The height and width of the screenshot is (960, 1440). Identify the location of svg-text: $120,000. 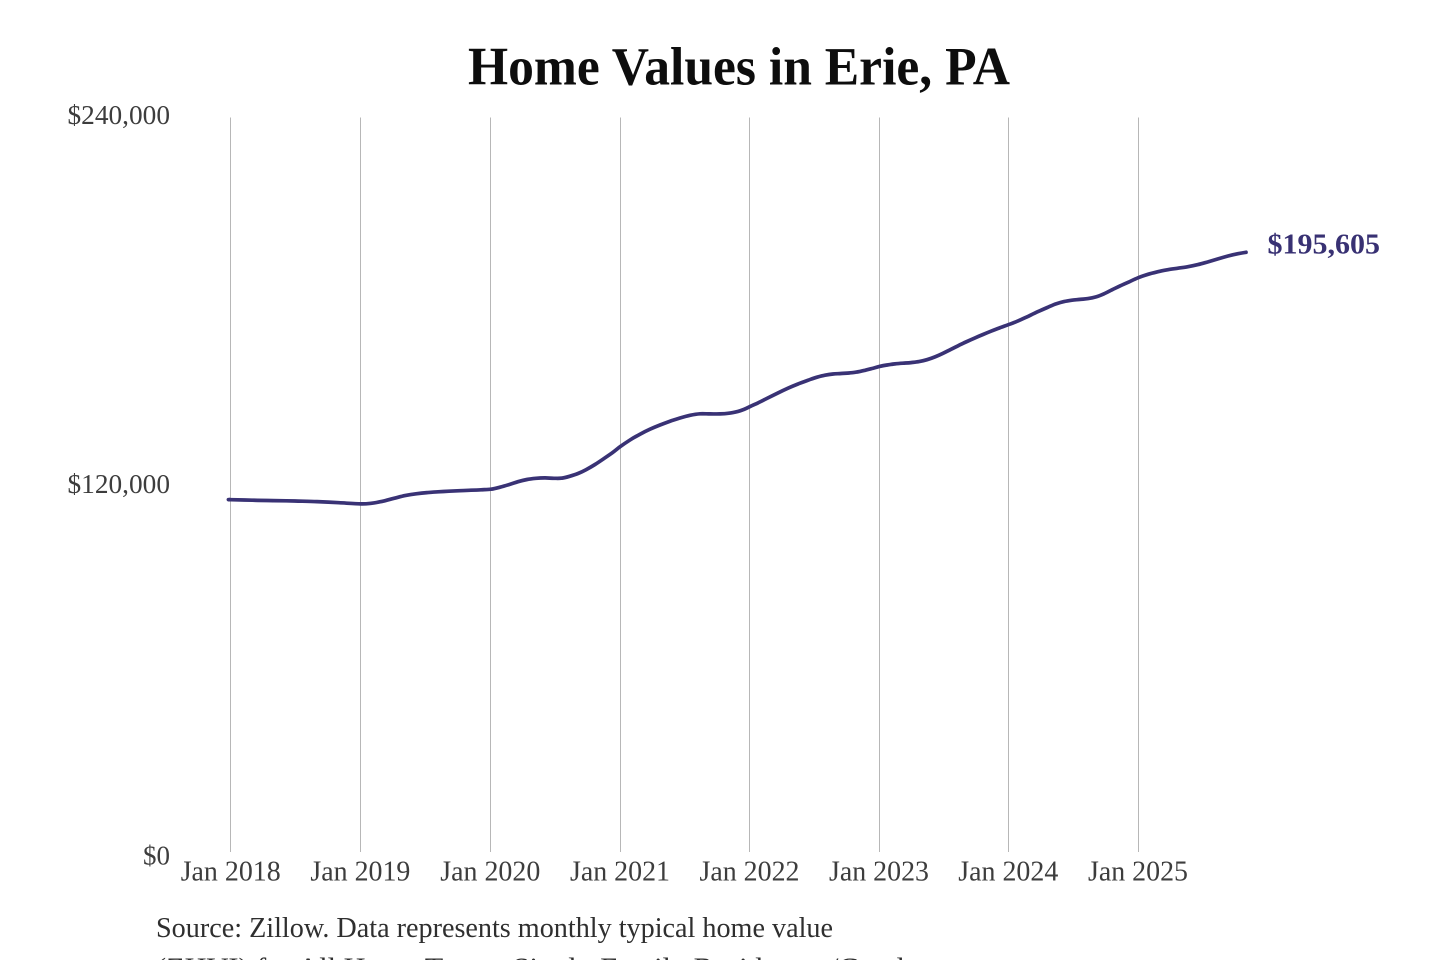
(119, 484).